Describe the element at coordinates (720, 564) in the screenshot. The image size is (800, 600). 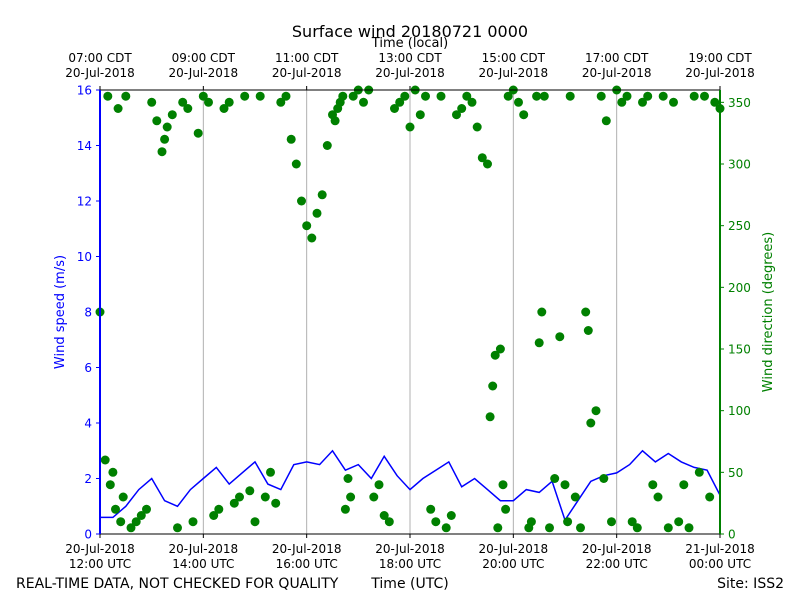
I see `x-tick-time: 00:00 UTC` at that location.